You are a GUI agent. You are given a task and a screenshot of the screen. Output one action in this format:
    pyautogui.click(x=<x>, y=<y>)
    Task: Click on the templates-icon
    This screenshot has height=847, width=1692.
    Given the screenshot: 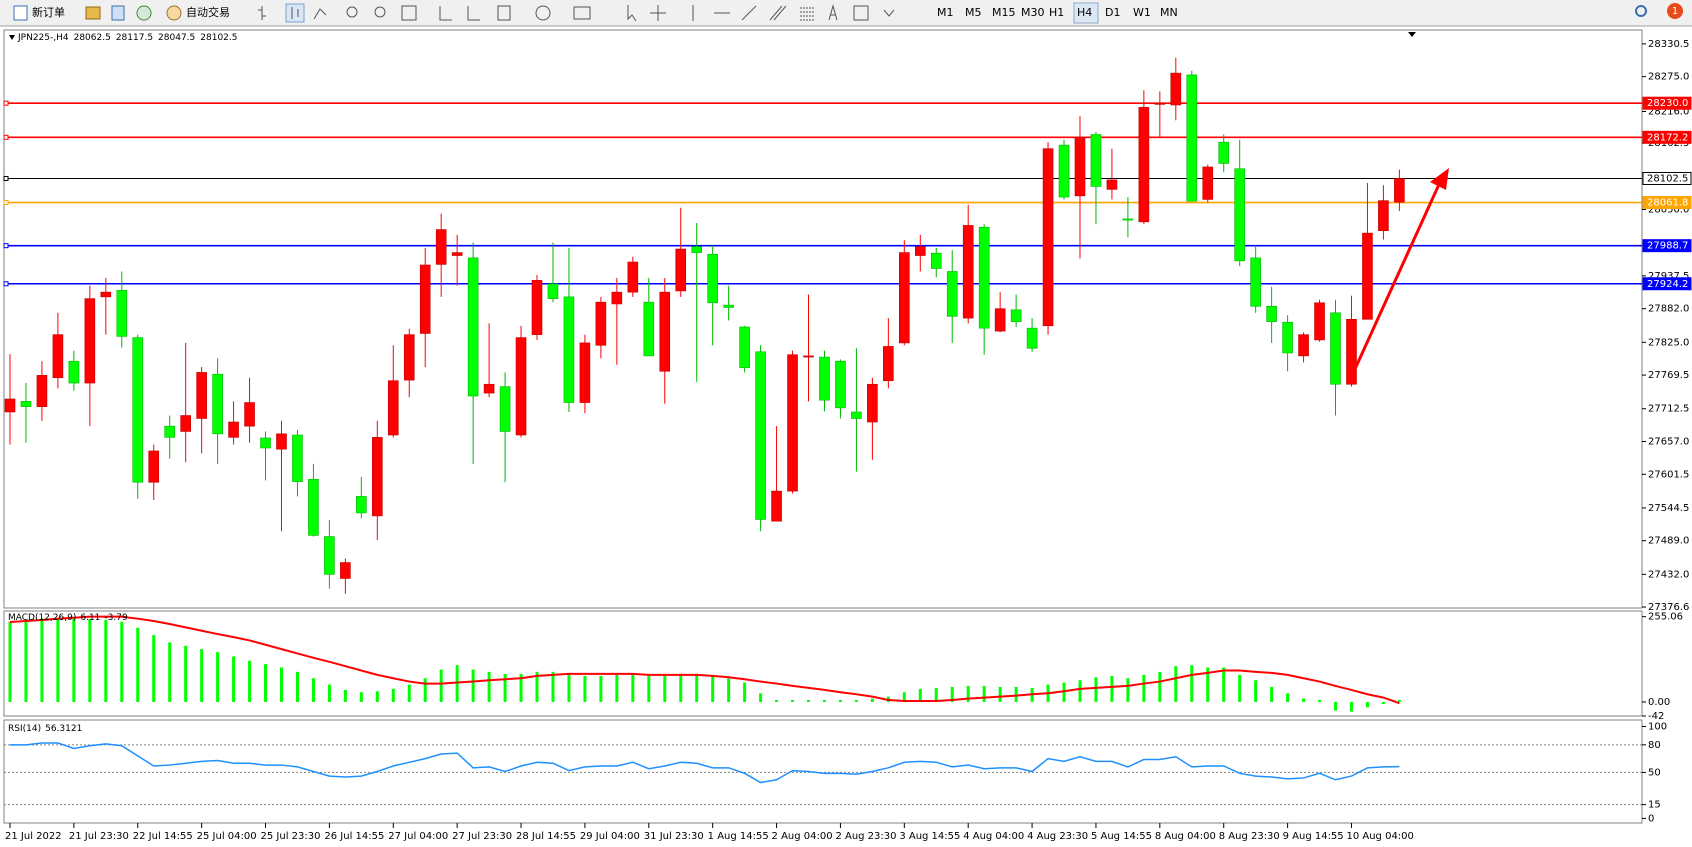 What is the action you would take?
    pyautogui.click(x=582, y=13)
    